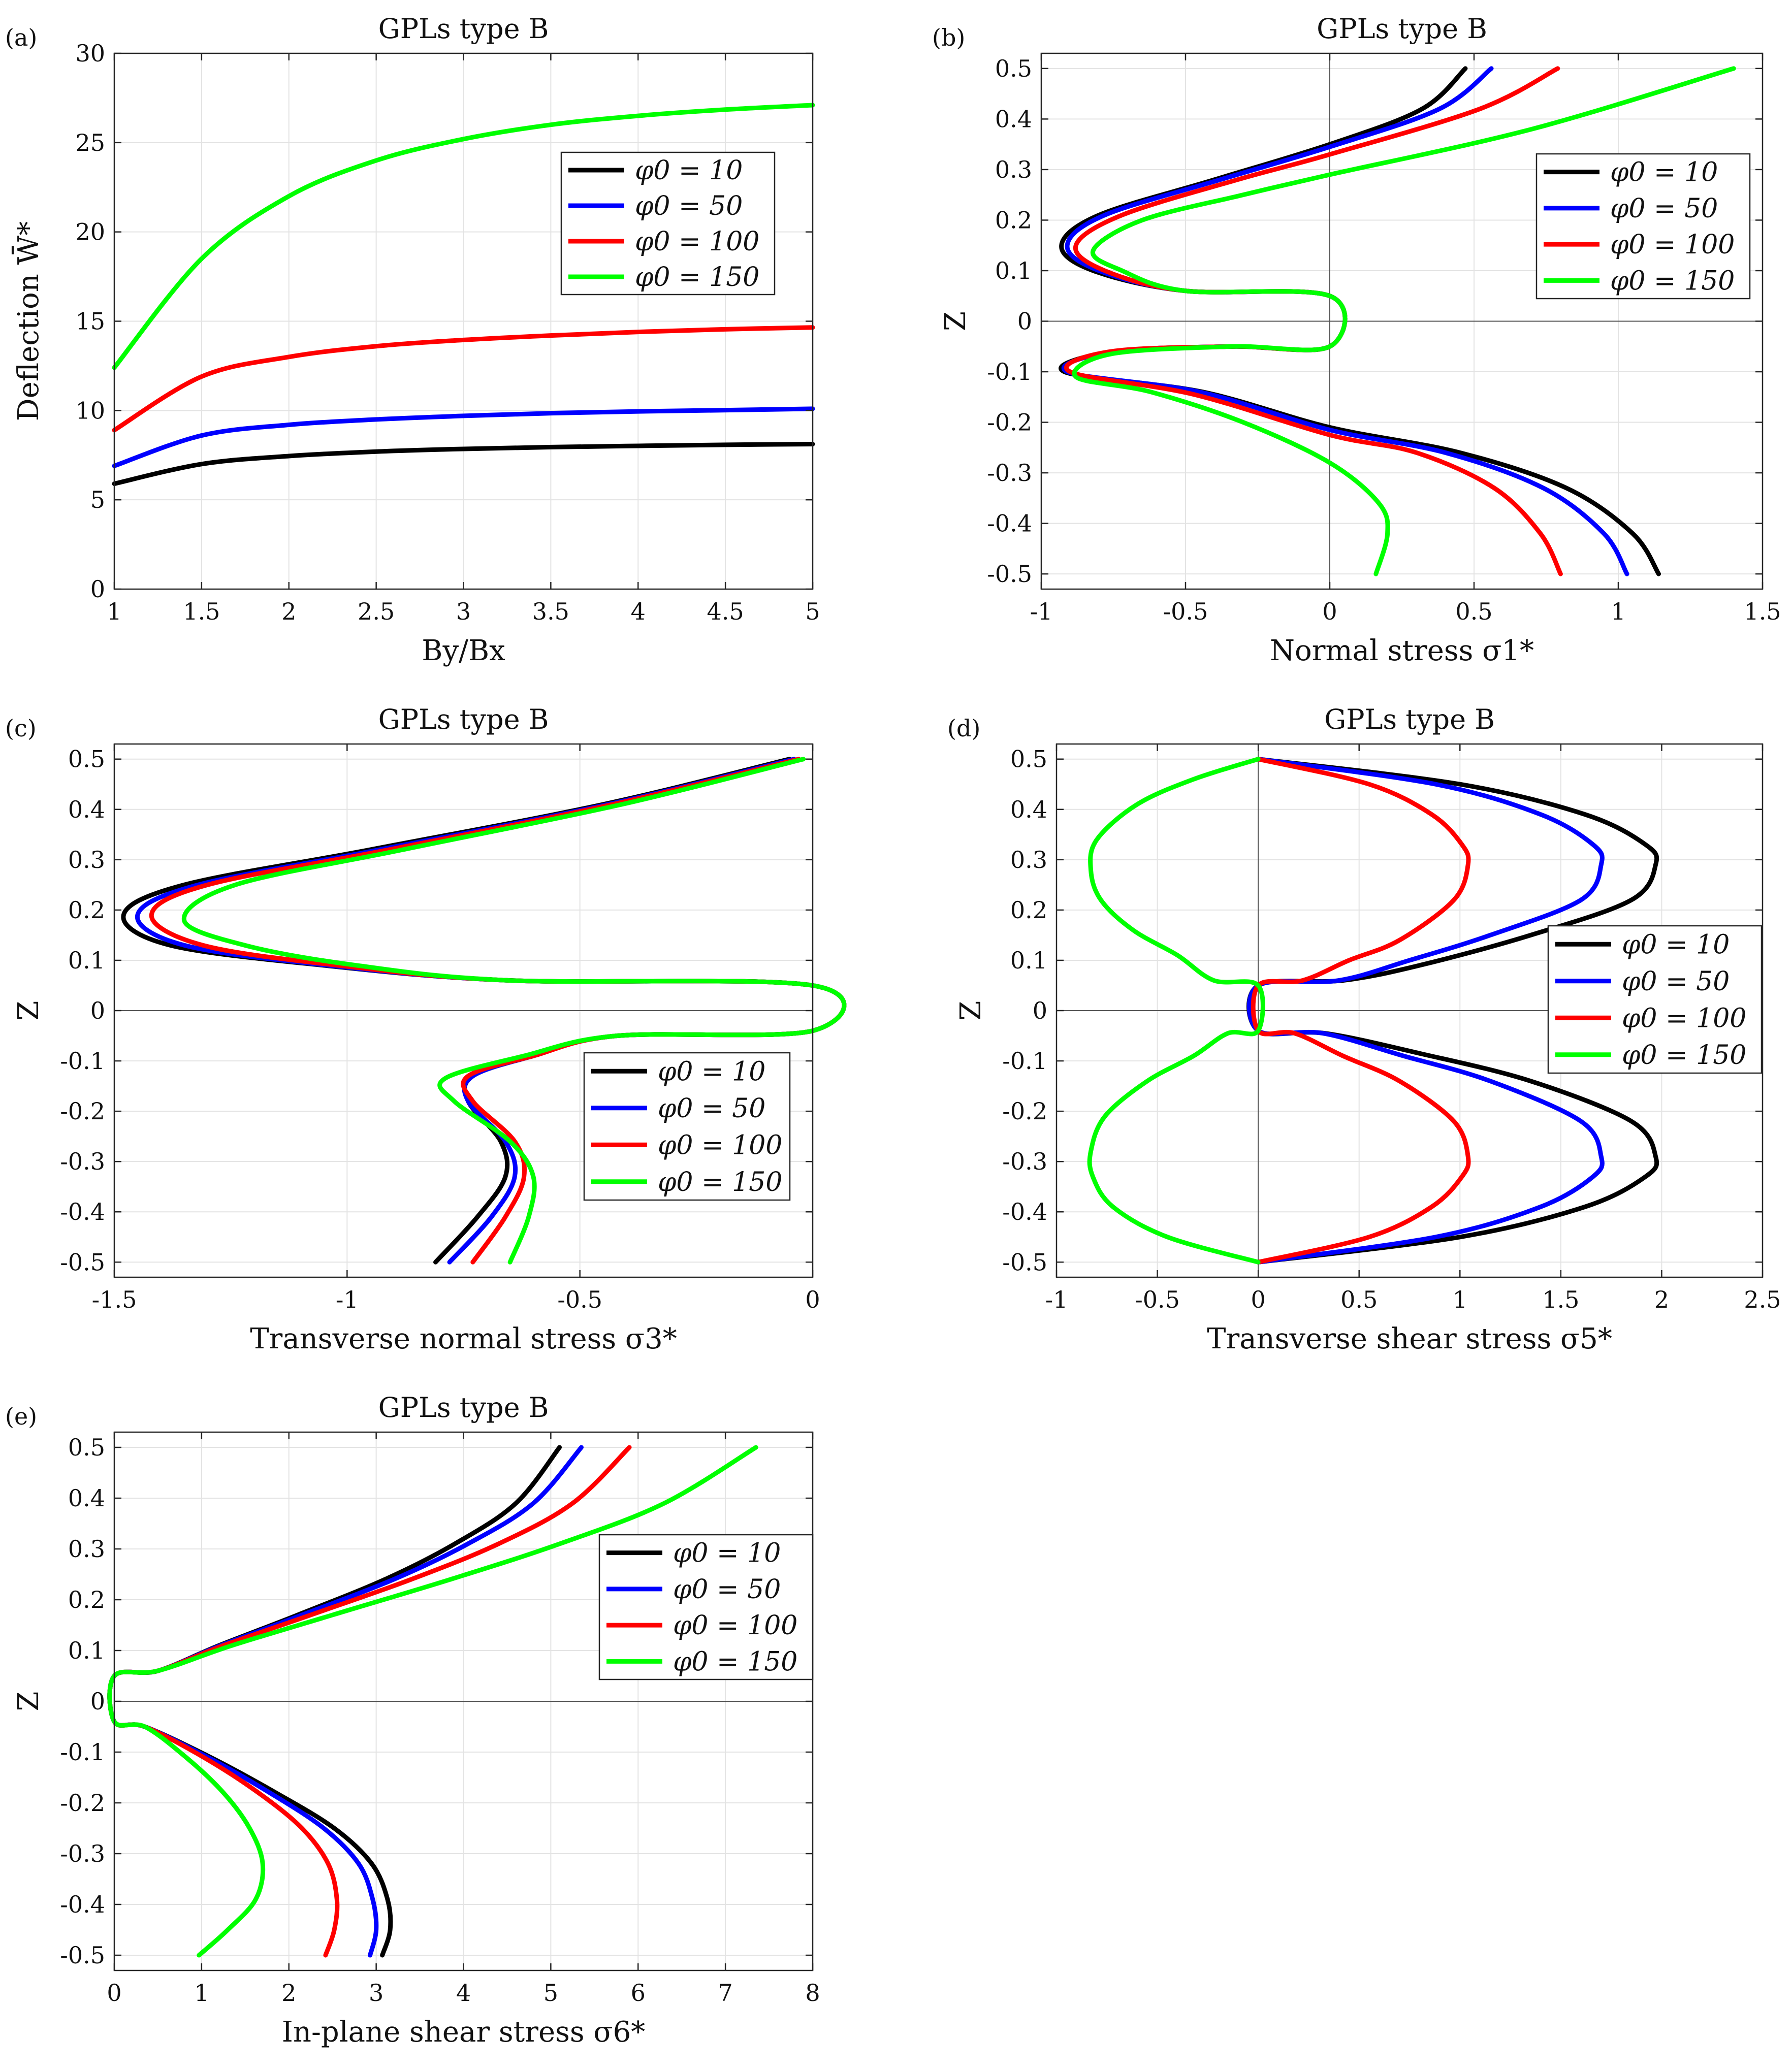 The height and width of the screenshot is (2070, 1792). Describe the element at coordinates (550, 611) in the screenshot. I see `x-tick-label: 3.5` at that location.